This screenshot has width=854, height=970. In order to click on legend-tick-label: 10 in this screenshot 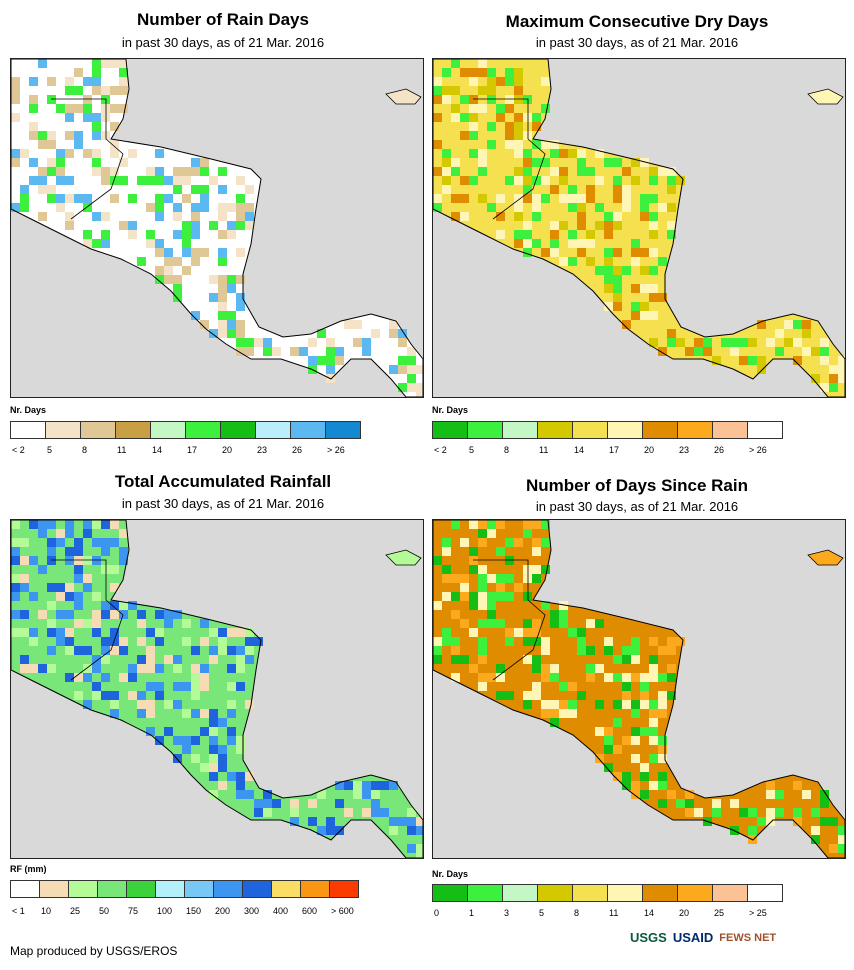, I will do `click(46, 911)`.